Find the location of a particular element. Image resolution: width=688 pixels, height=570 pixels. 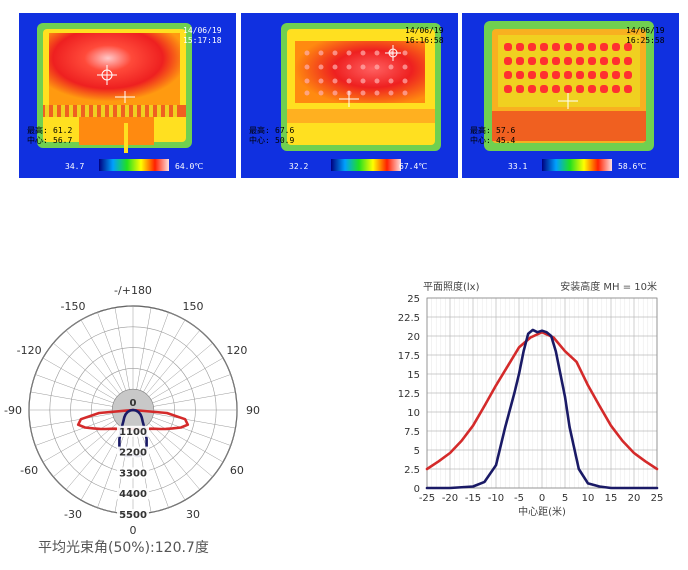

polar-caption: 平均光束角(50%):120.7度 is located at coordinates (123, 548).